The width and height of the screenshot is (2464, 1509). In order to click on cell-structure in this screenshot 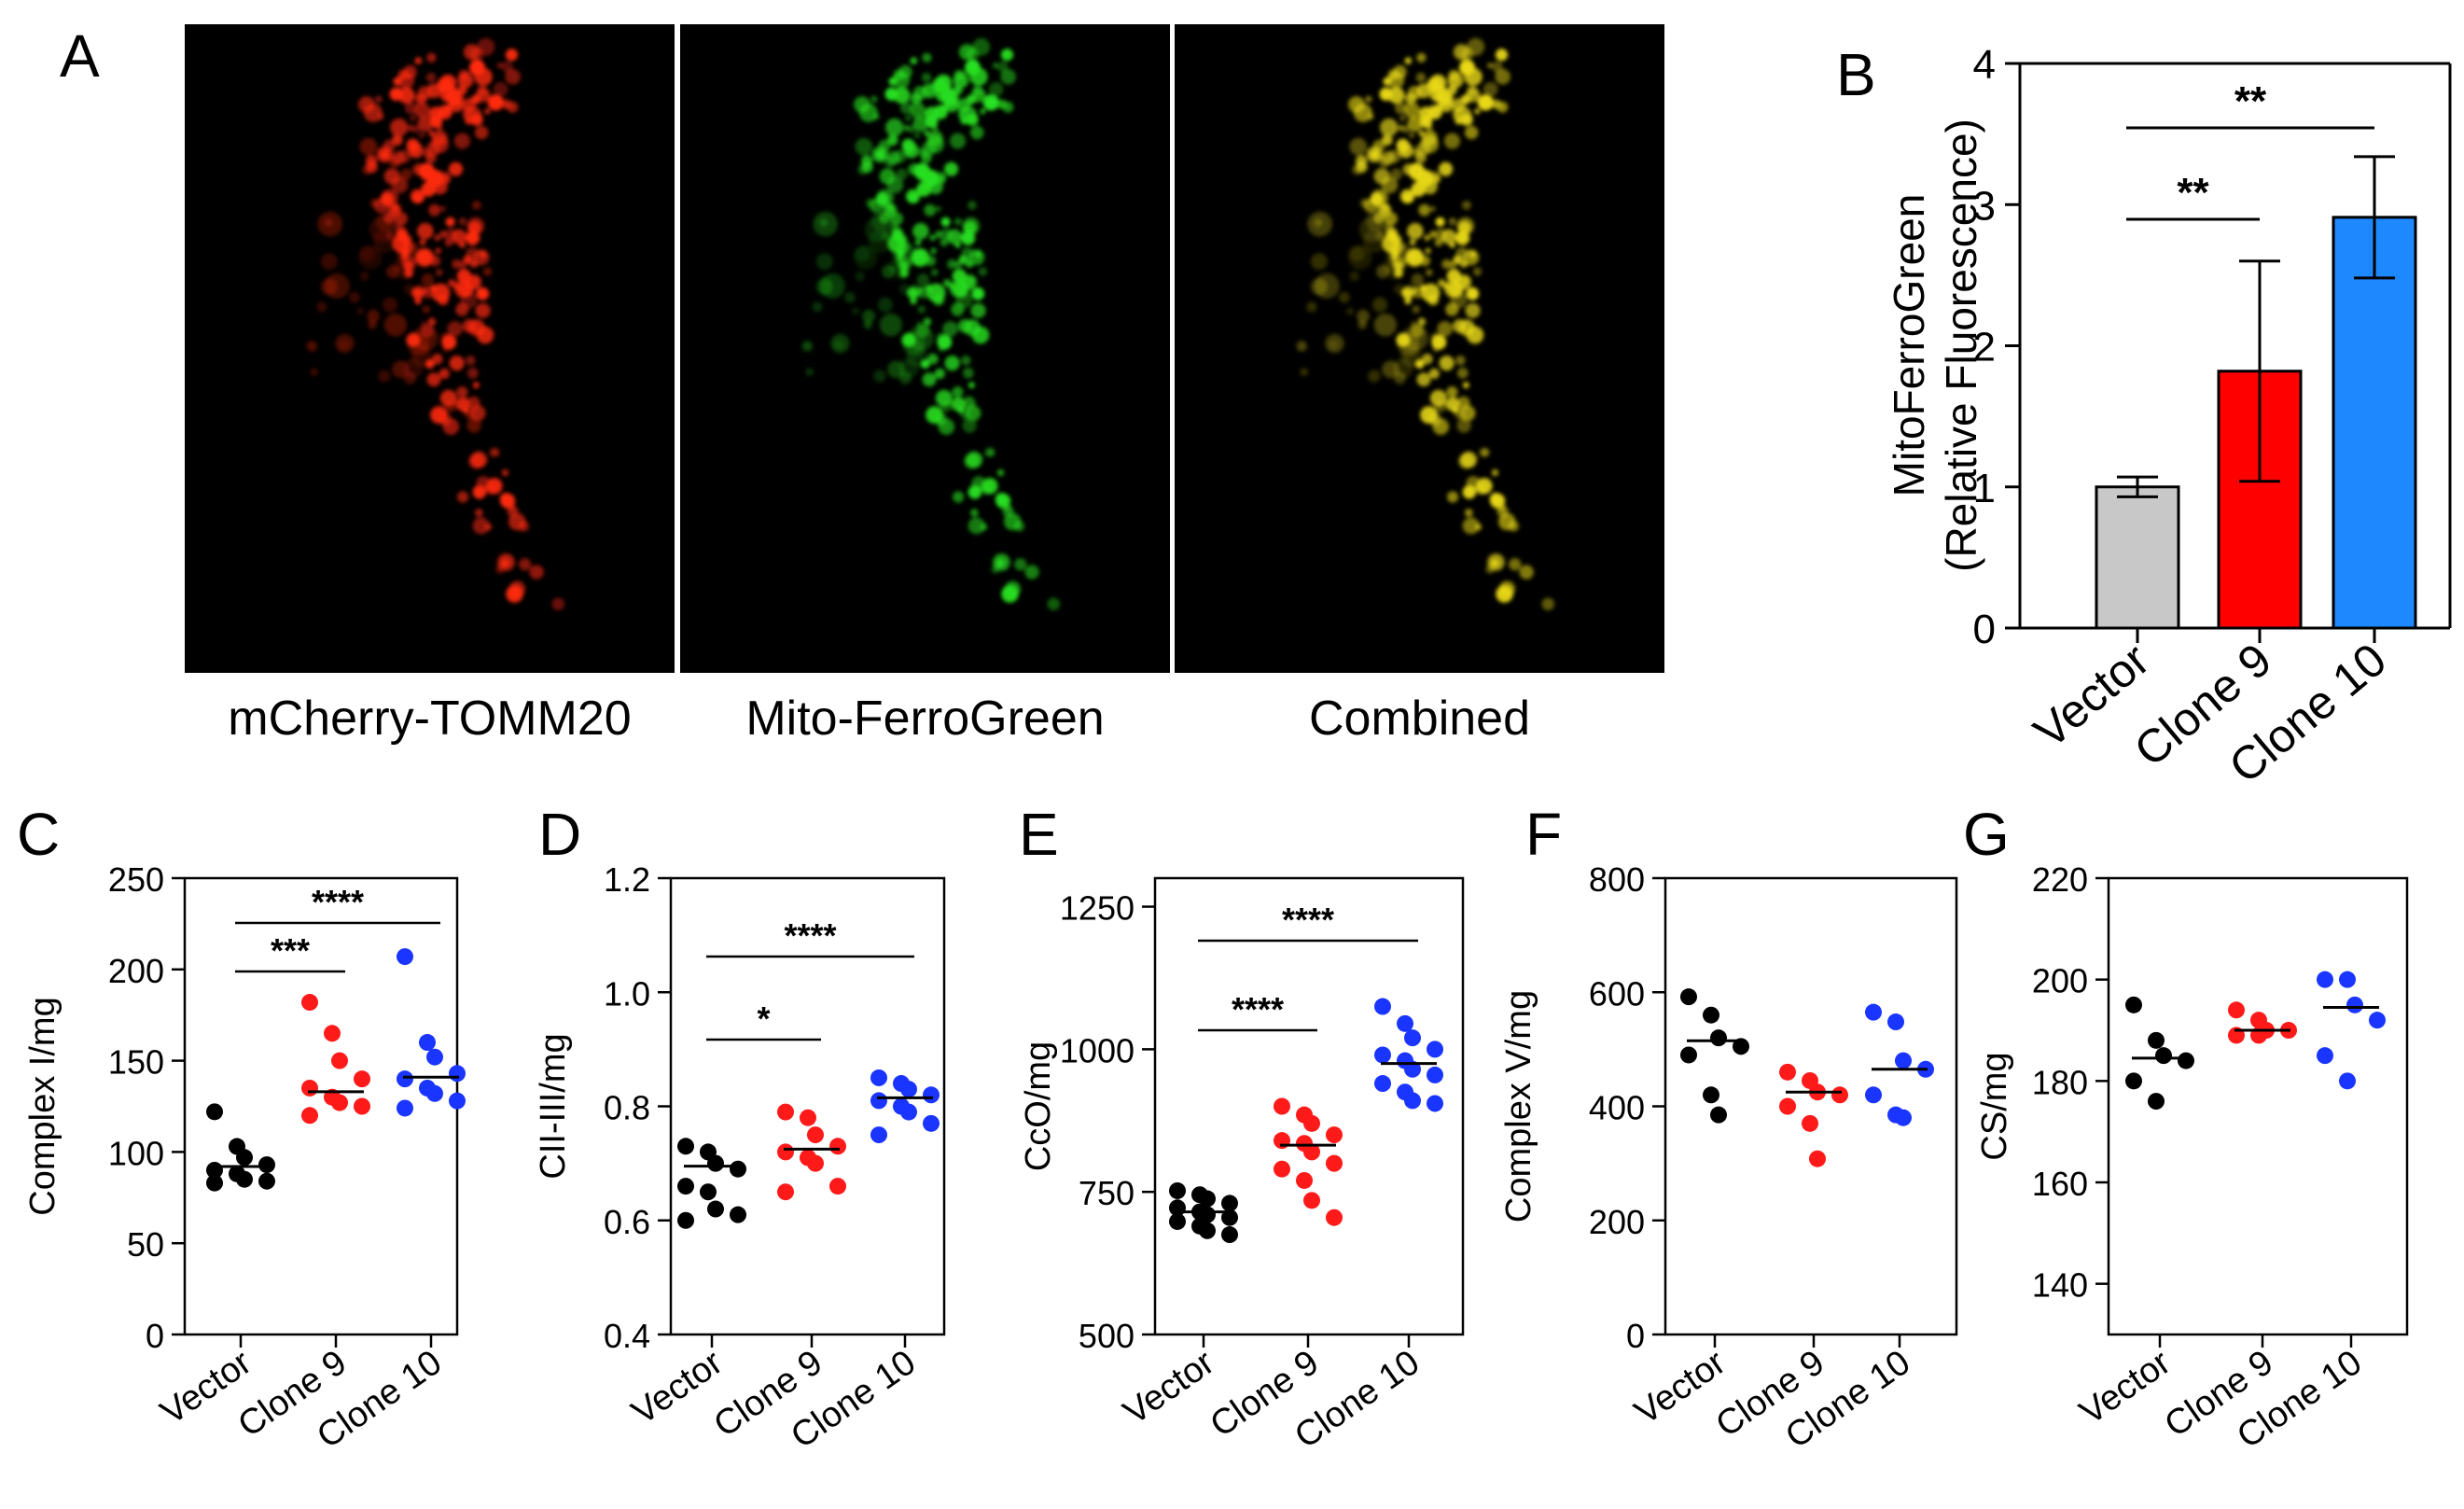, I will do `click(1425, 324)`.